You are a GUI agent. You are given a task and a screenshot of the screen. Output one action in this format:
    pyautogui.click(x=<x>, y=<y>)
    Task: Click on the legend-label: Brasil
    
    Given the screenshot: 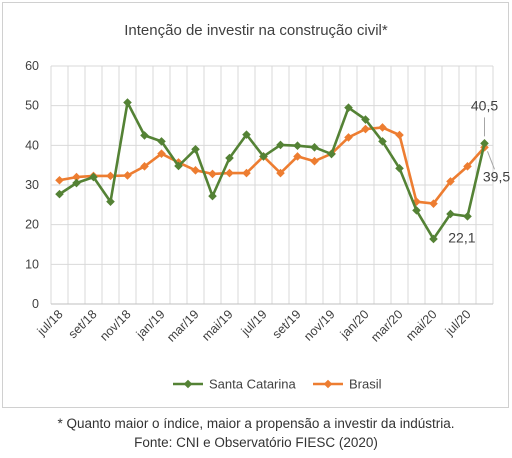 What is the action you would take?
    pyautogui.click(x=365, y=384)
    